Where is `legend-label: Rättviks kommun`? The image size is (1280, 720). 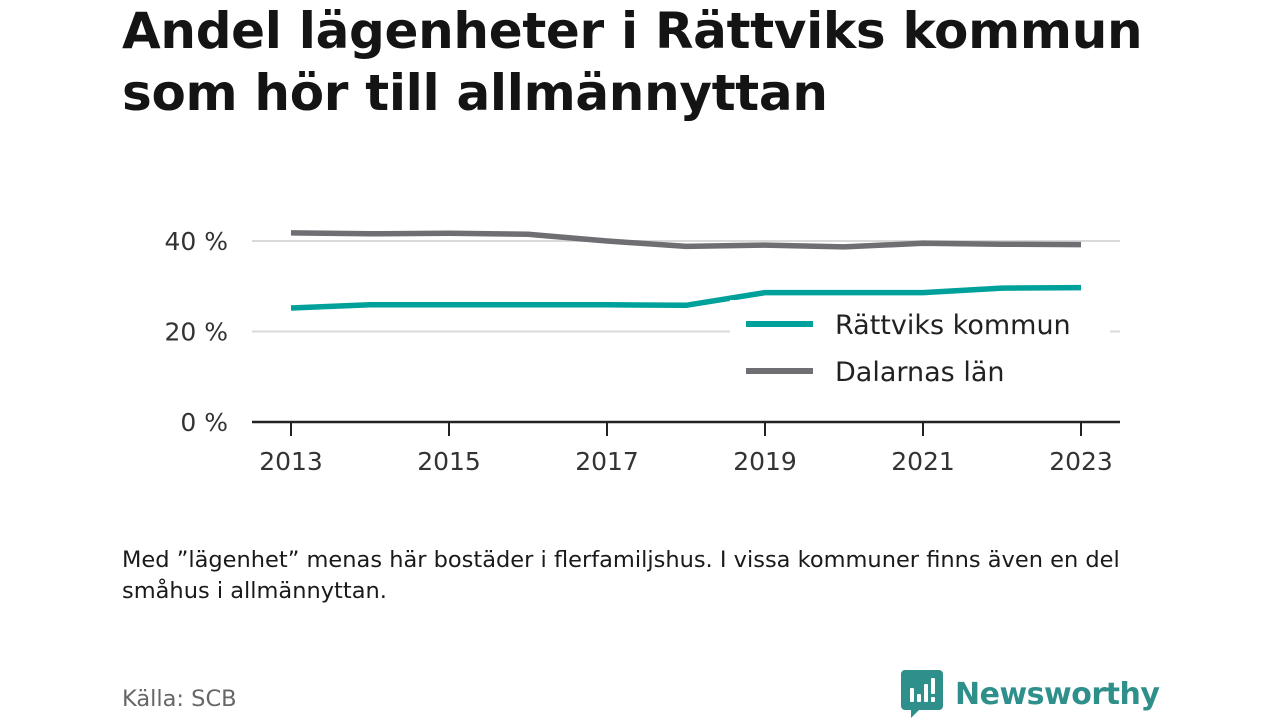
legend-label: Rättviks kommun is located at coordinates (953, 325).